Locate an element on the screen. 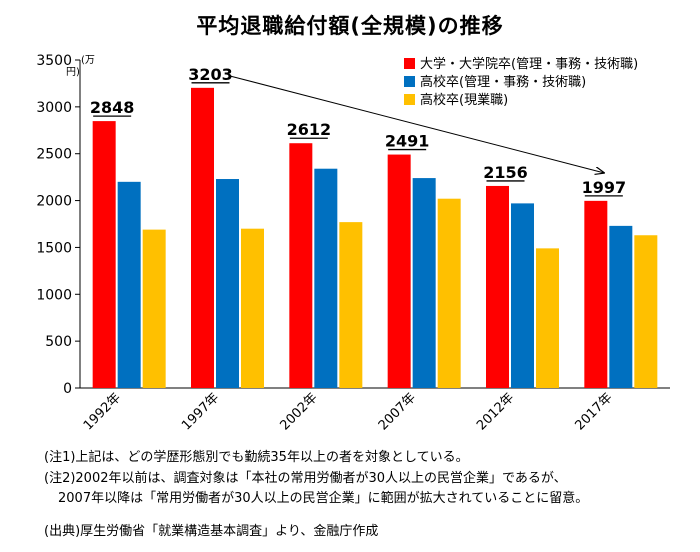 Image resolution: width=700 pixels, height=552 pixels. trend-arrow is located at coordinates (416, 124).